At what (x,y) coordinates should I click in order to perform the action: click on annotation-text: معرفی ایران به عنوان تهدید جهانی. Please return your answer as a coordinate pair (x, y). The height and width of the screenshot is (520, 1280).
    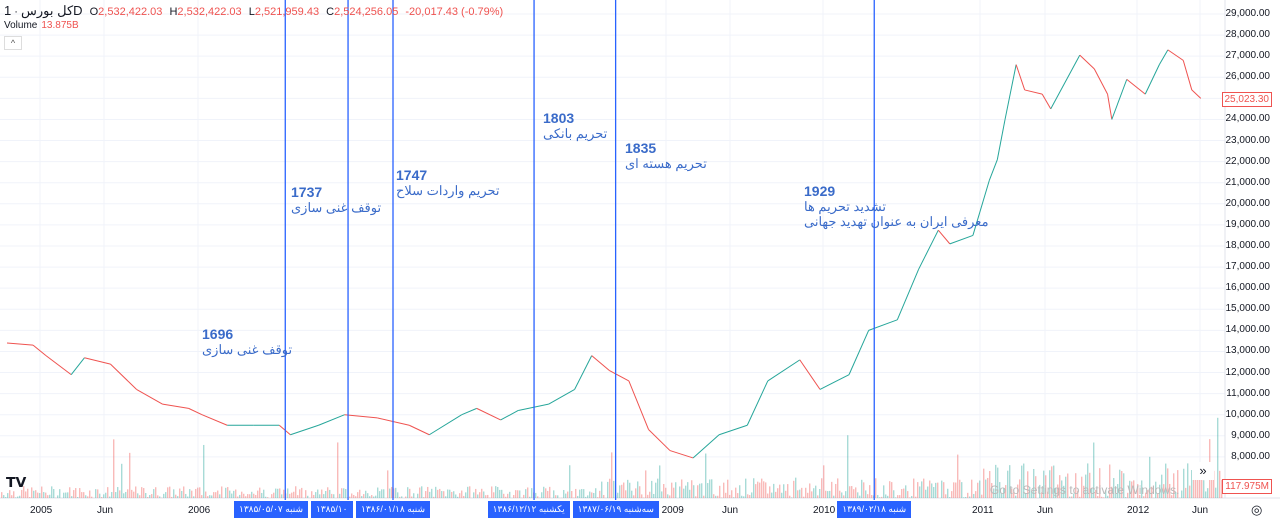
    Looking at the image, I should click on (896, 221).